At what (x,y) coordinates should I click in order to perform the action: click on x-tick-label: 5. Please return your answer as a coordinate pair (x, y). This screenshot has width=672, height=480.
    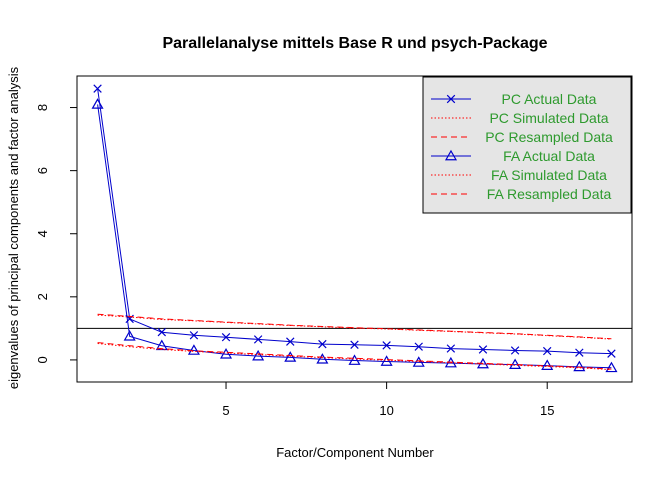
    Looking at the image, I should click on (225, 410).